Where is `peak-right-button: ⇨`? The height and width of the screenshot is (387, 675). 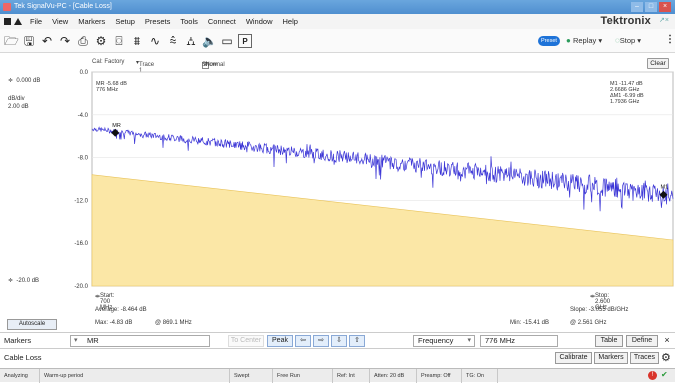
peak-right-button: ⇨ is located at coordinates (321, 341).